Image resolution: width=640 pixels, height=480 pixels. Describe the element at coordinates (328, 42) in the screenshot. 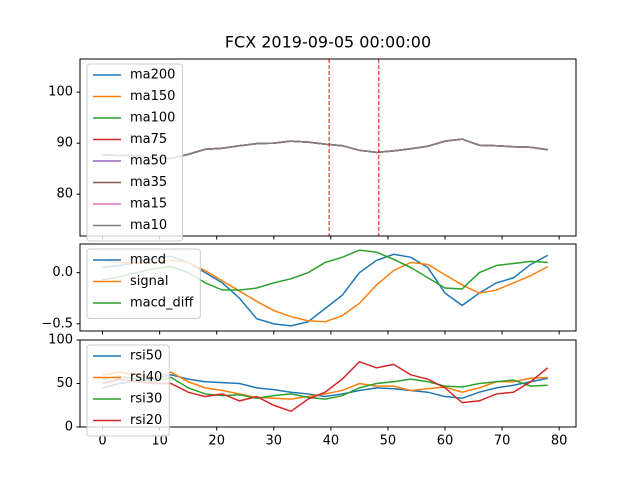

I see `chart-title: FCX 2019-09-05 00:00:00` at that location.